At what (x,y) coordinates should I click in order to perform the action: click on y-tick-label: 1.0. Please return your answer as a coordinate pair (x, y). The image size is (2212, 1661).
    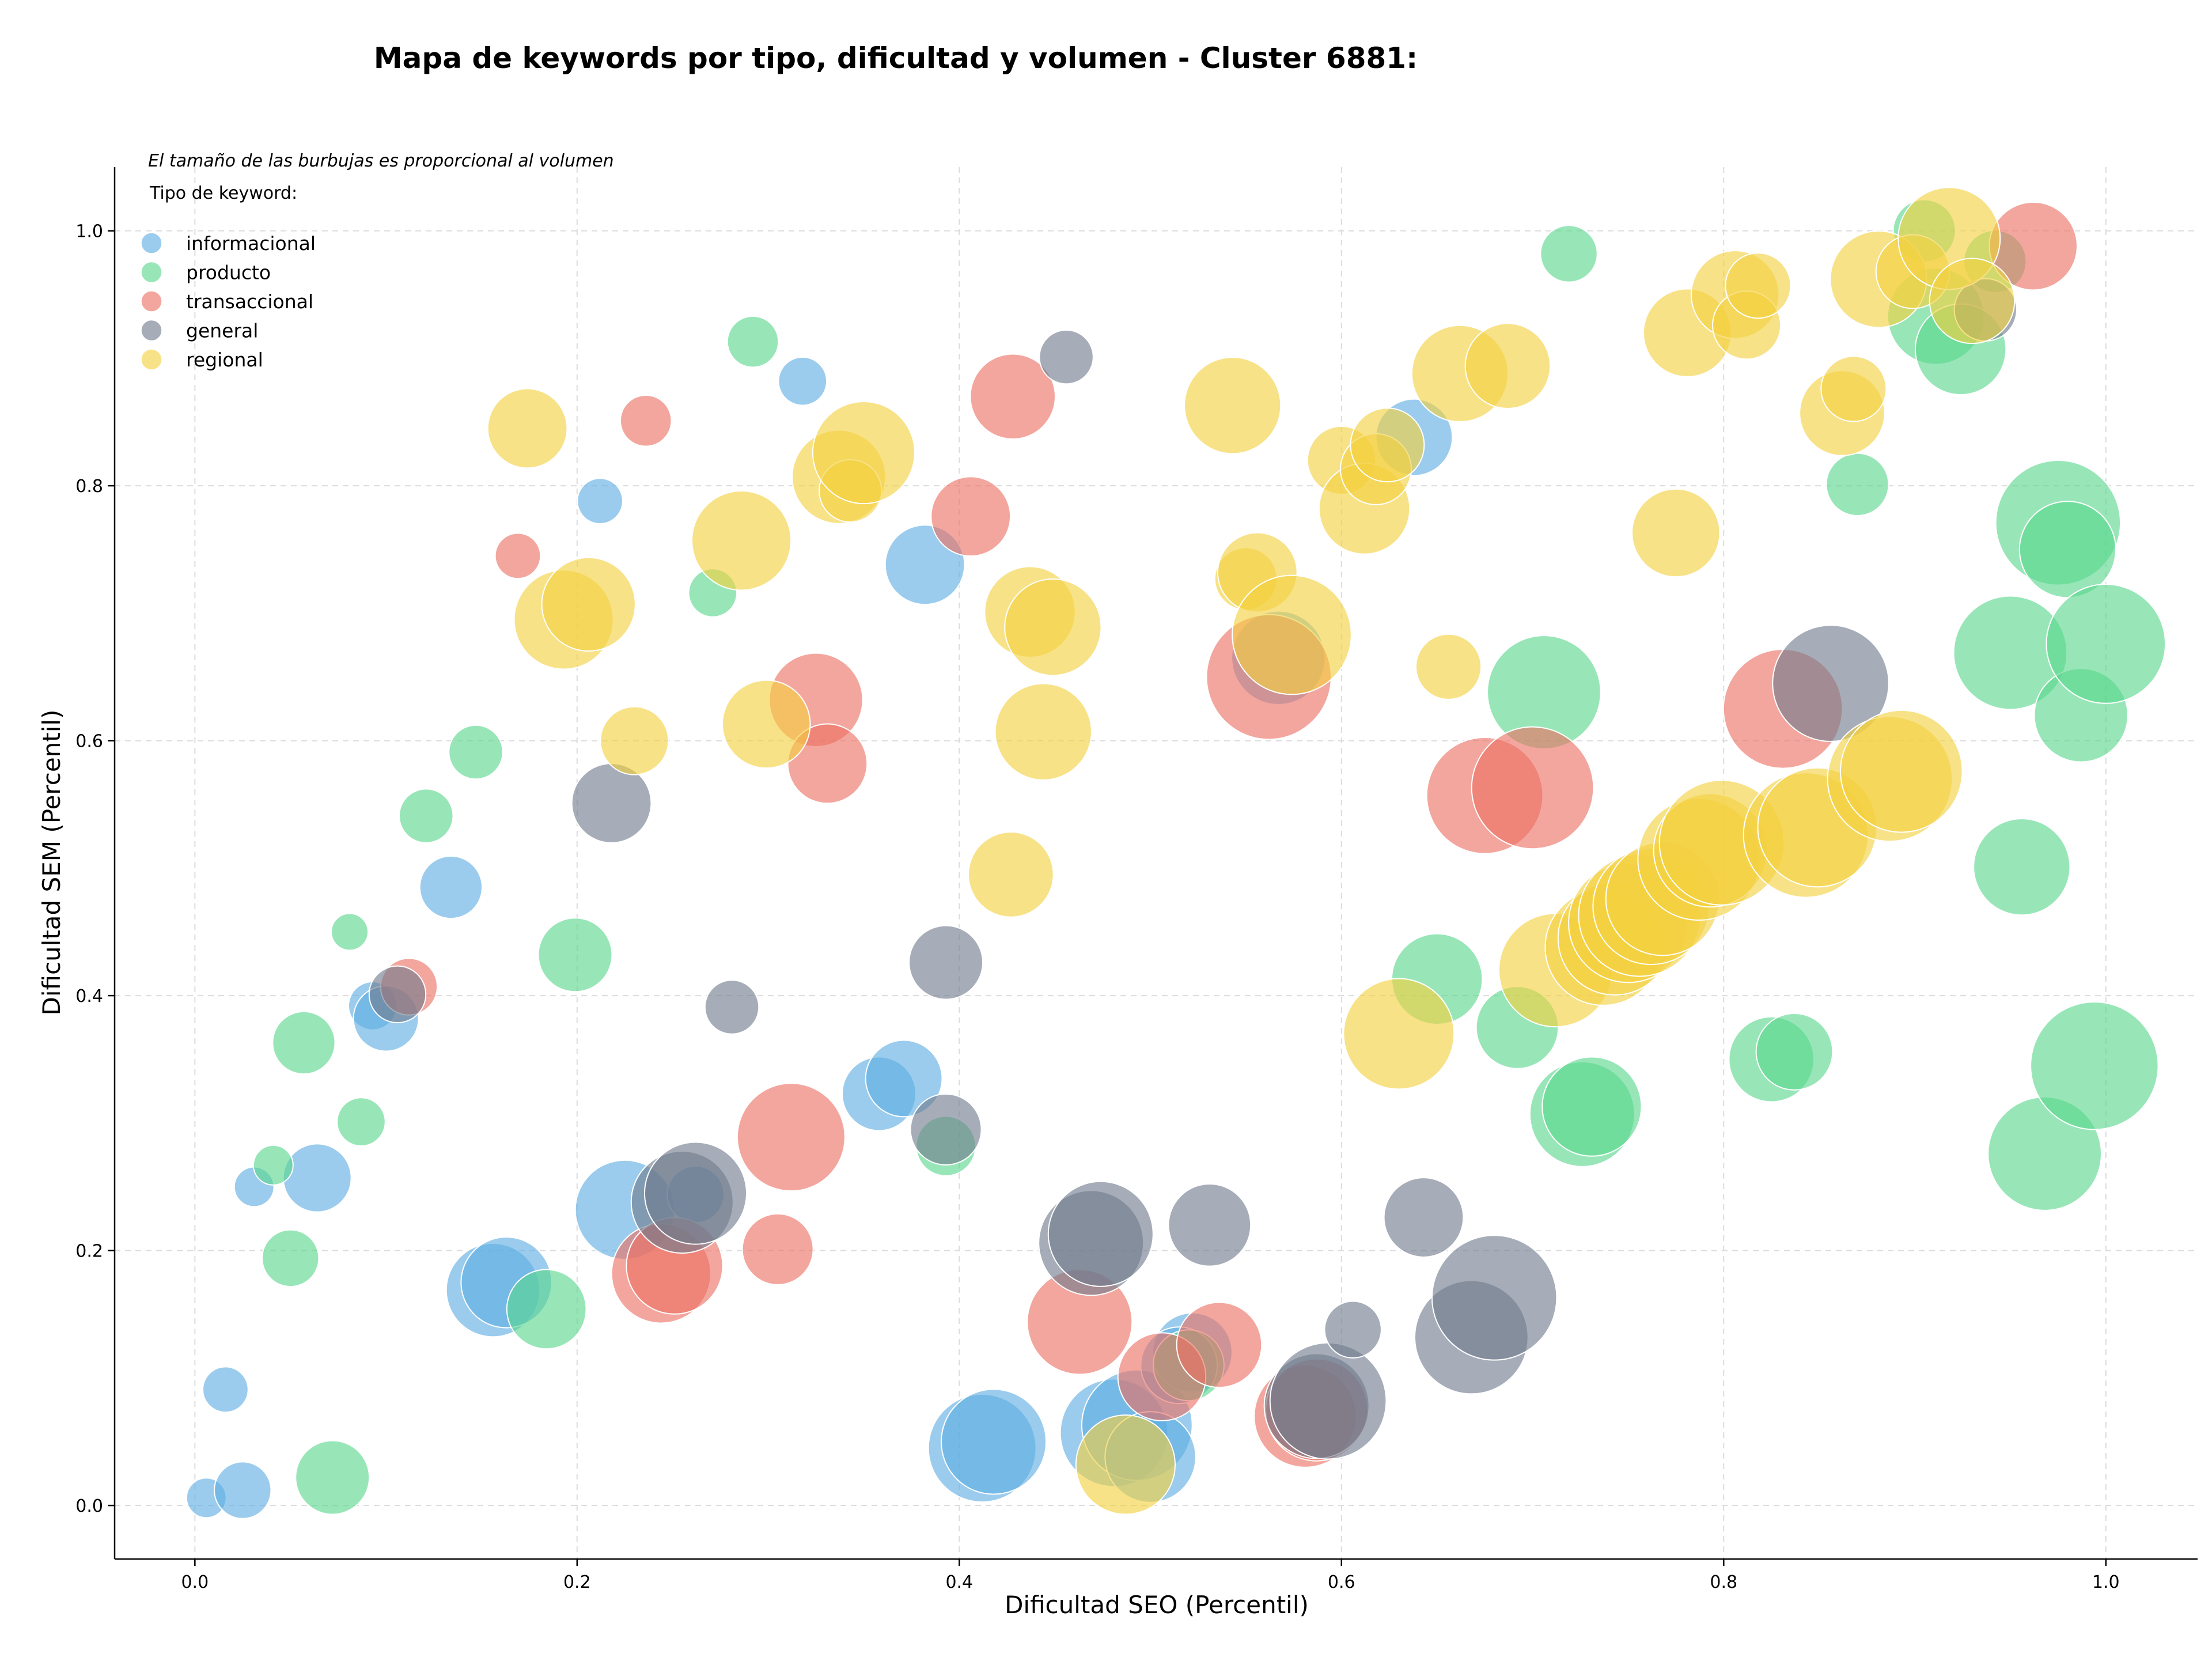
    Looking at the image, I should click on (89, 232).